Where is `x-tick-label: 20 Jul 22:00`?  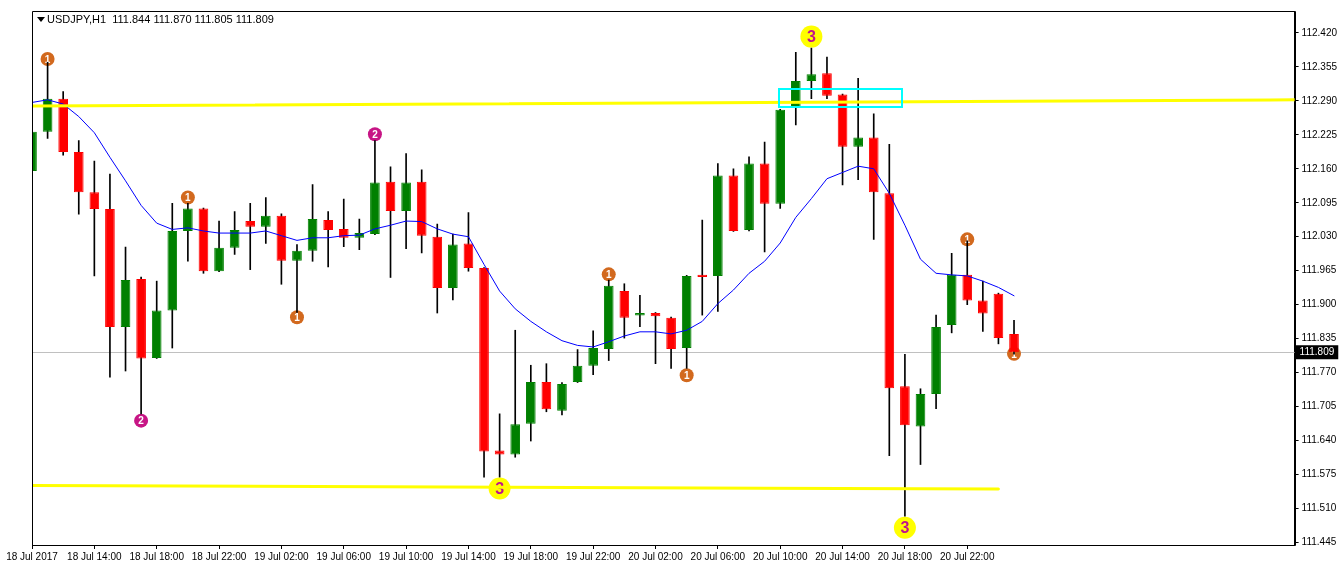 x-tick-label: 20 Jul 22:00 is located at coordinates (967, 556).